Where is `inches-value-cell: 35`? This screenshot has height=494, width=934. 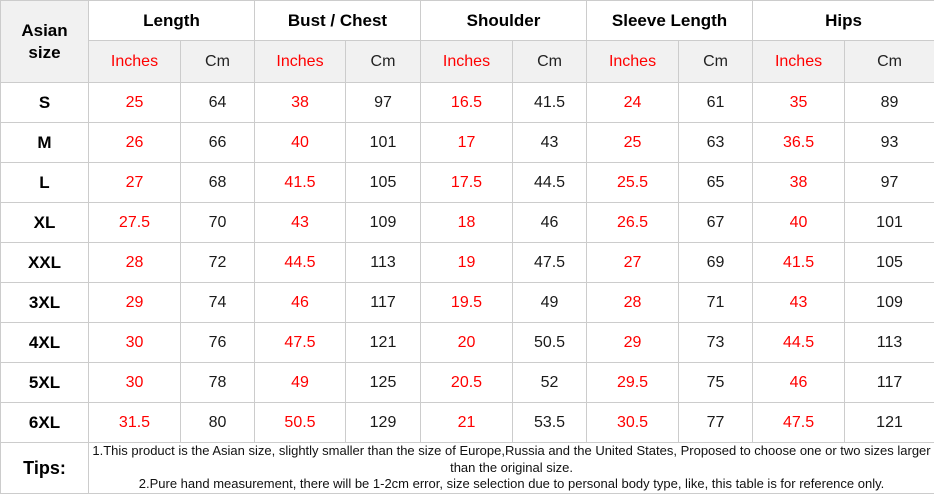 inches-value-cell: 35 is located at coordinates (799, 103).